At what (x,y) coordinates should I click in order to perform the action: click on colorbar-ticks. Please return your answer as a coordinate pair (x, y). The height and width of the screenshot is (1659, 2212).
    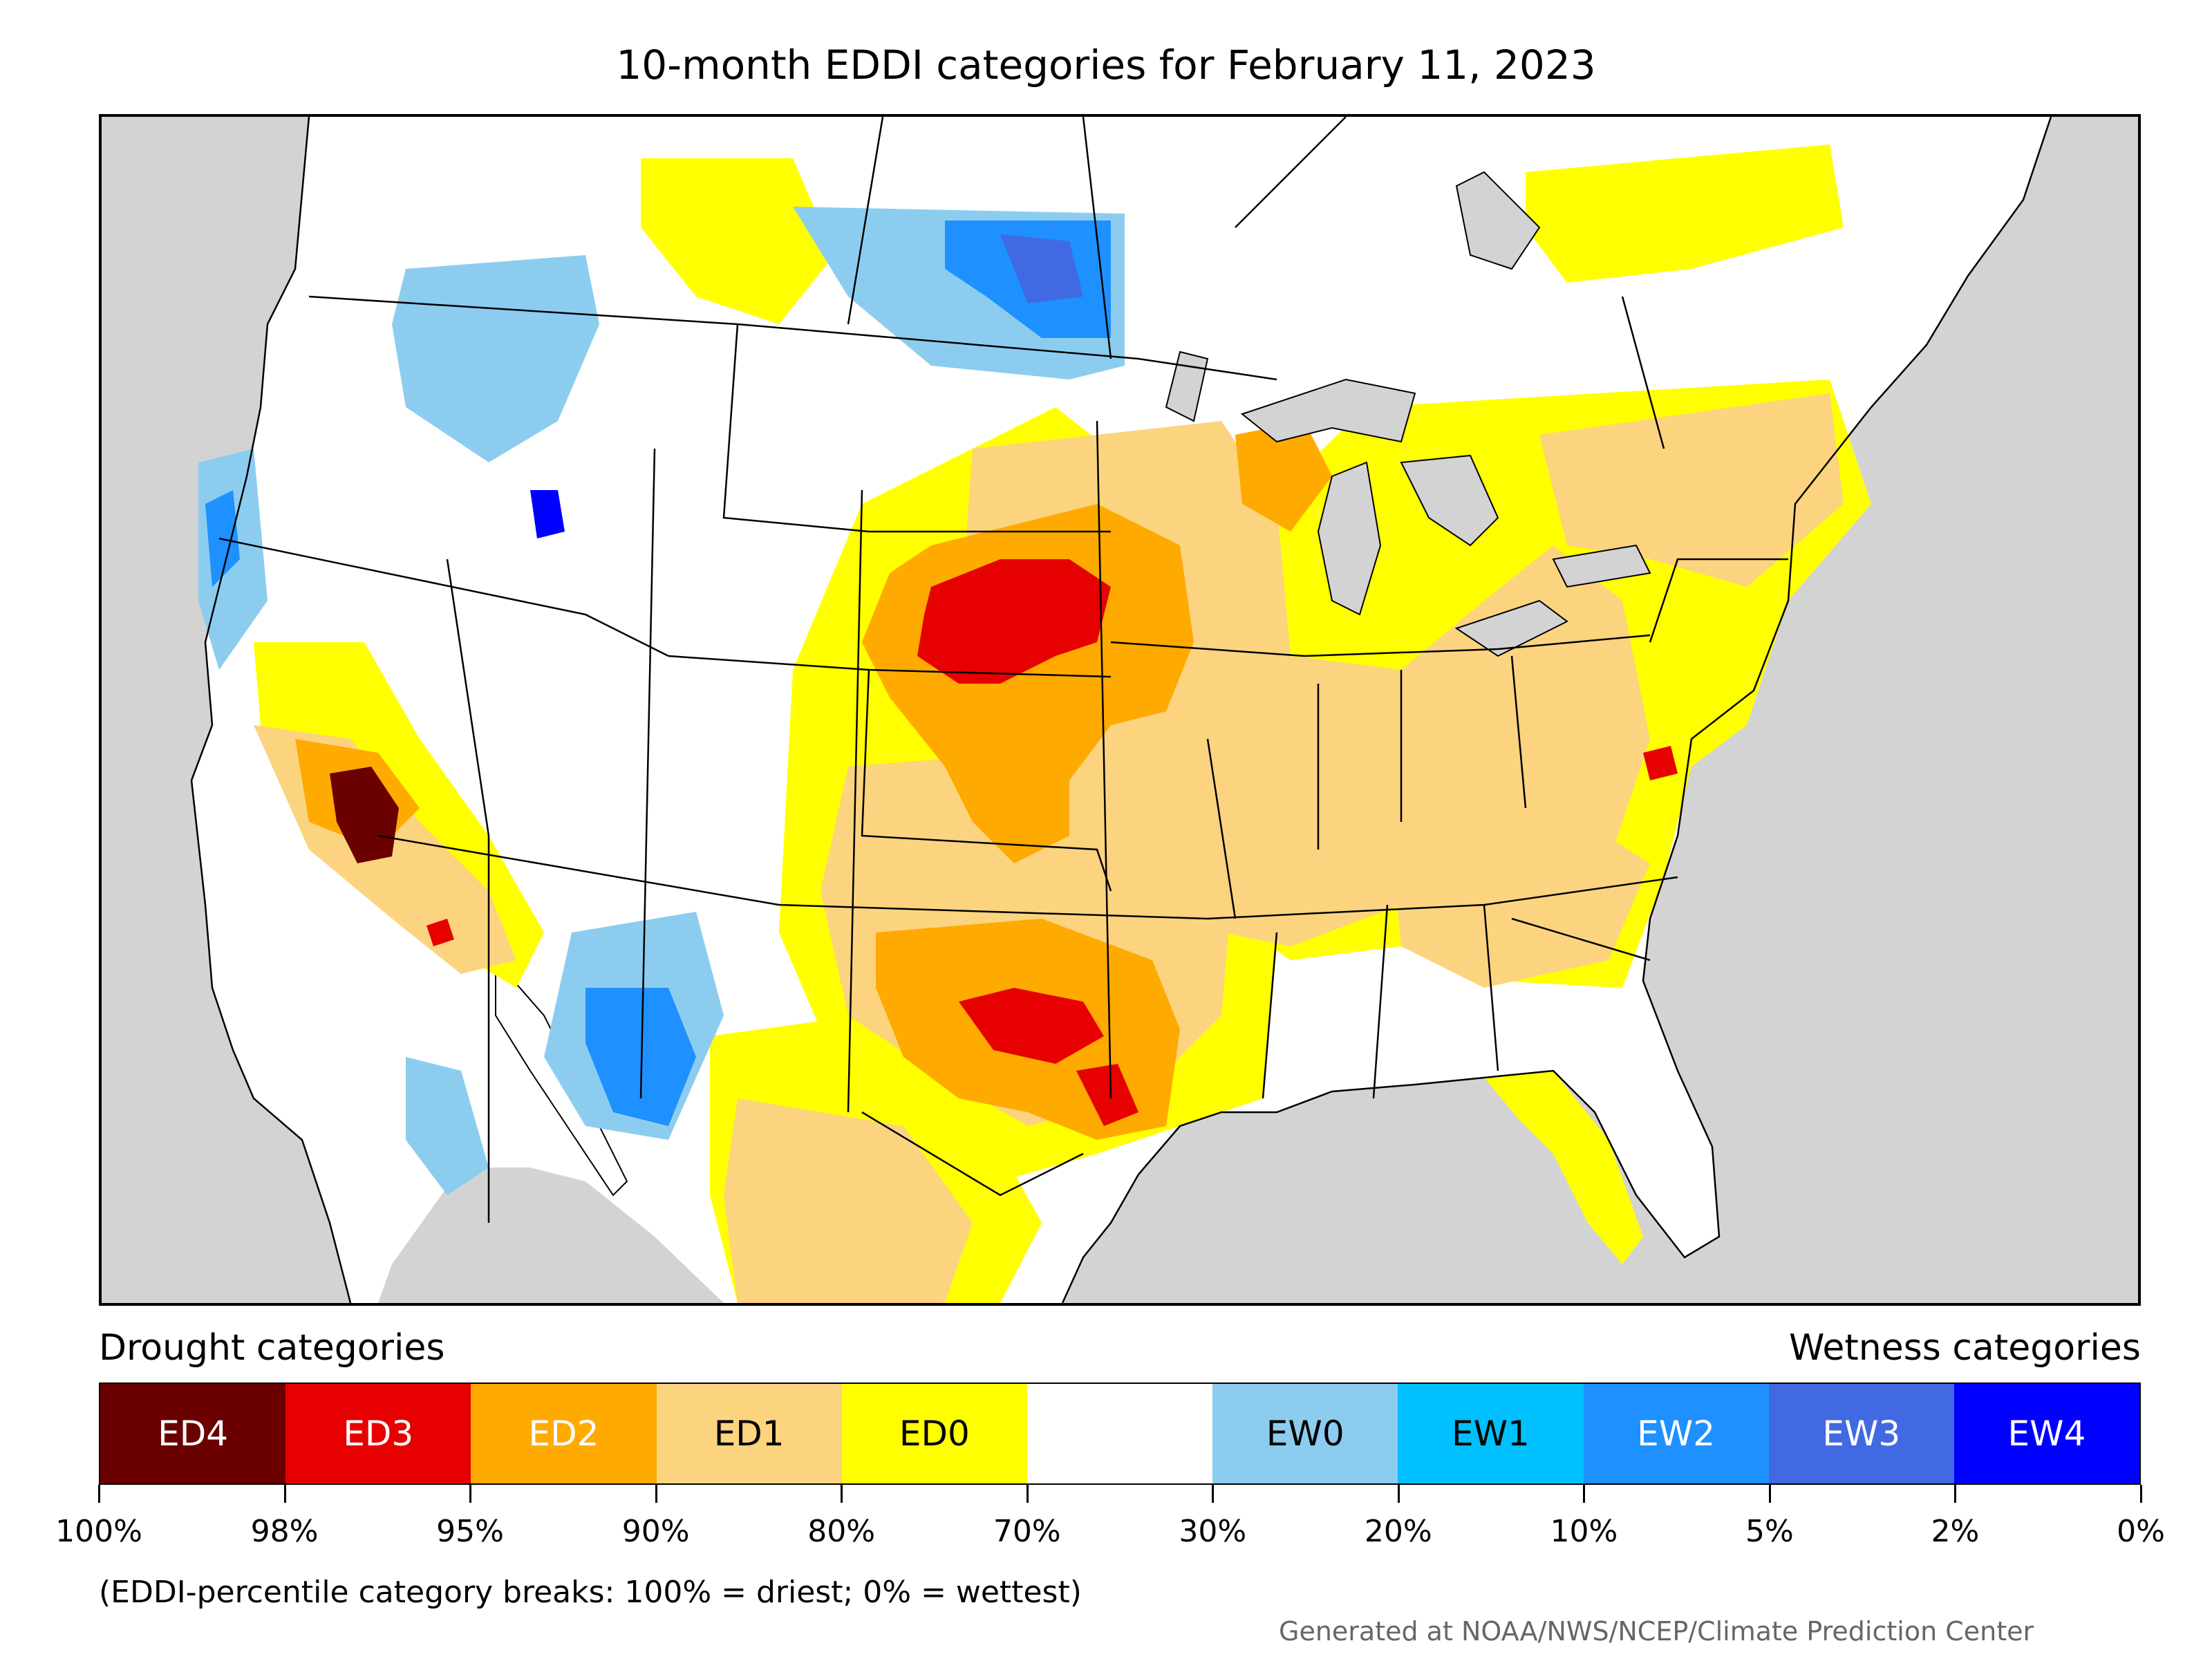
    Looking at the image, I should click on (1120, 1495).